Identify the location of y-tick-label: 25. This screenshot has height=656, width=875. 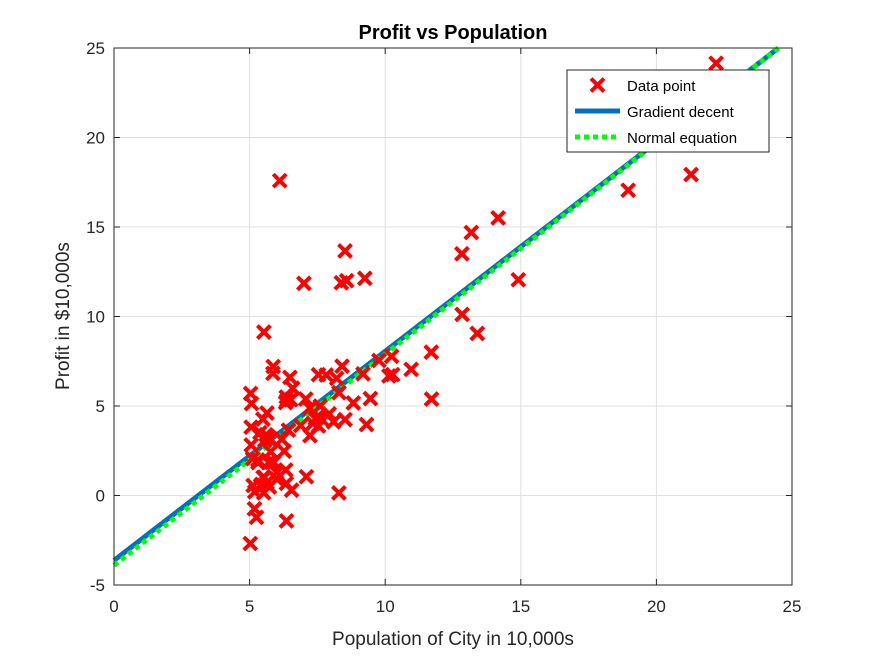
(95, 48).